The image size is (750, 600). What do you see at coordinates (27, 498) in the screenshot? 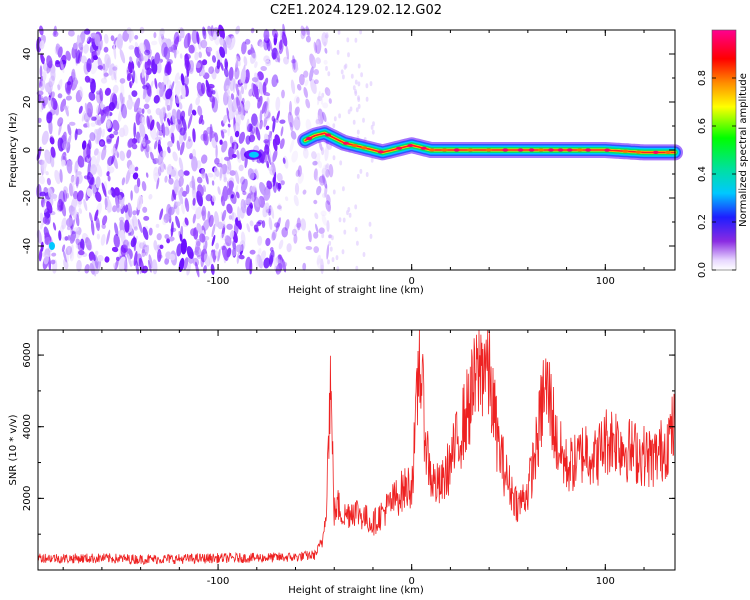
I see `snr-ytick-label: 2000` at bounding box center [27, 498].